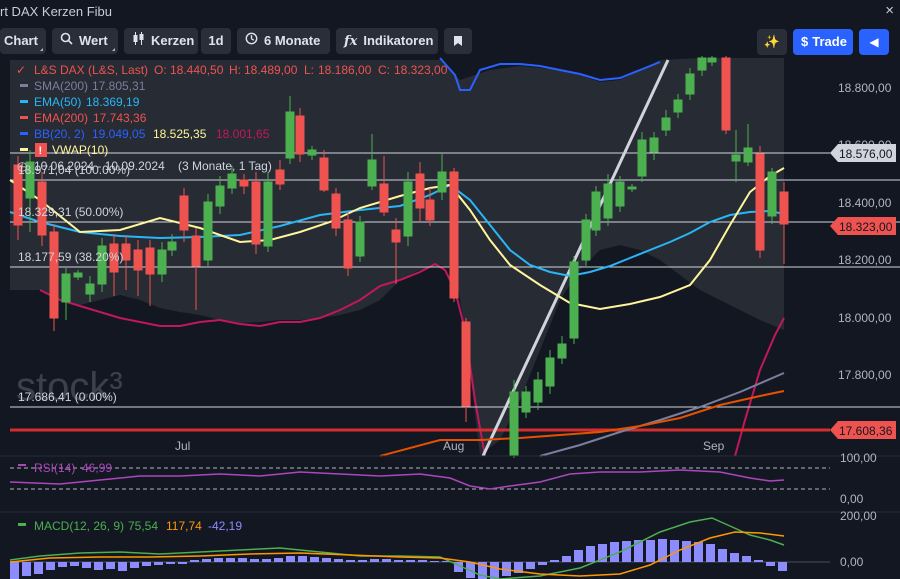 The image size is (900, 579). I want to click on warning-badge, so click(41, 150).